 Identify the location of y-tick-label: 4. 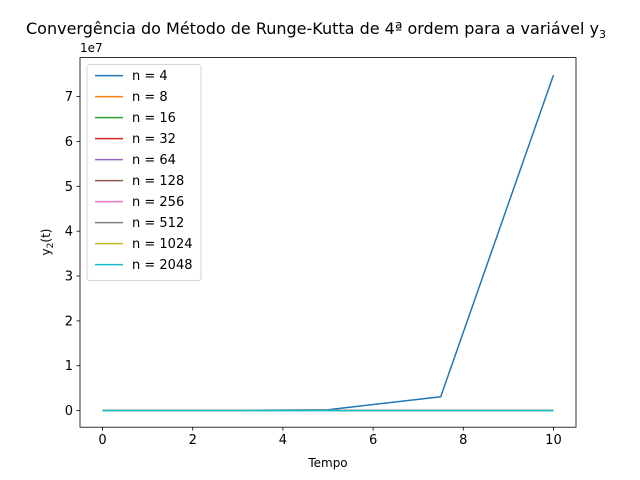
(69, 232).